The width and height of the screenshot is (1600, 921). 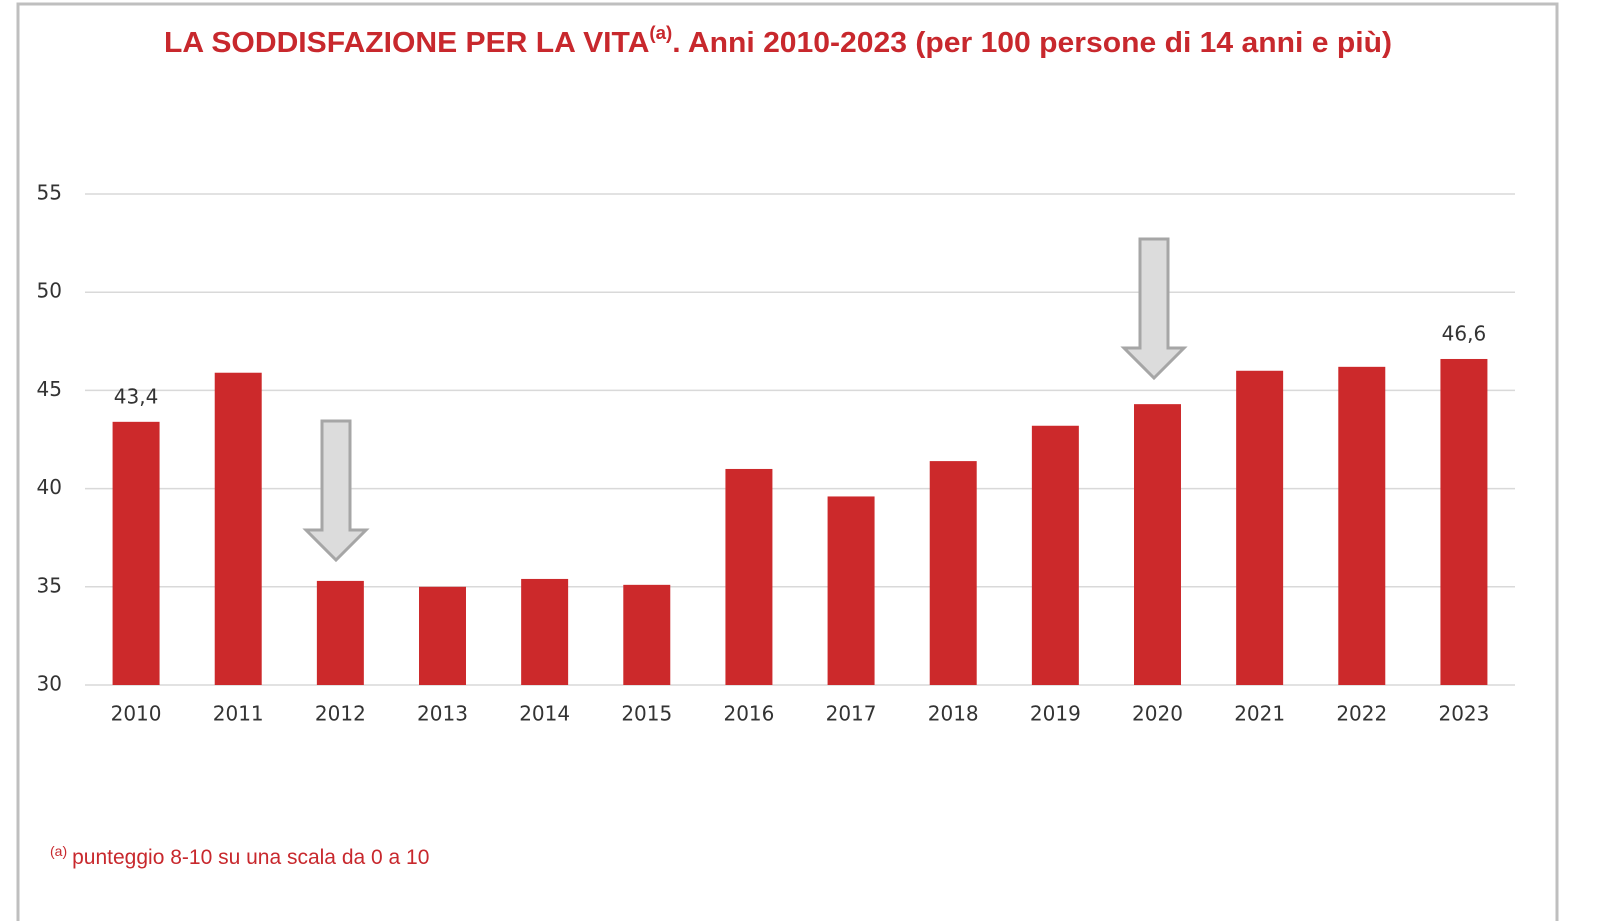 I want to click on x-tick-label: 2021, so click(x=1259, y=714).